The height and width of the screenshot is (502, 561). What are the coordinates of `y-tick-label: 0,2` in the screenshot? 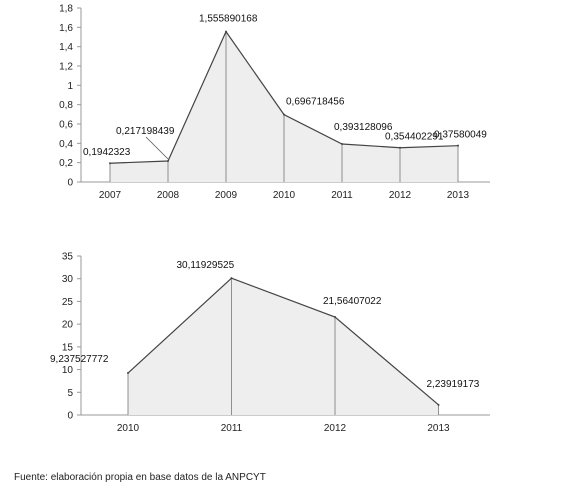 It's located at (66, 163).